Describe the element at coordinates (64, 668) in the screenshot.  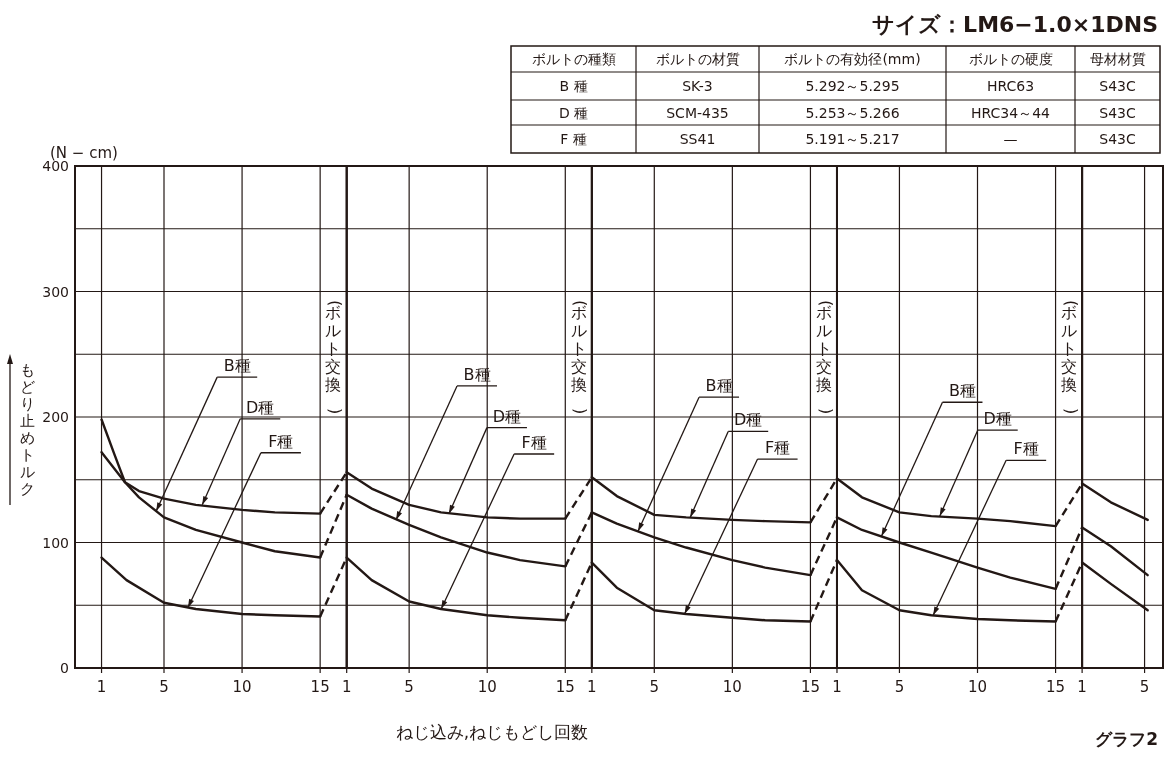
I see `y-tick-label: 0` at that location.